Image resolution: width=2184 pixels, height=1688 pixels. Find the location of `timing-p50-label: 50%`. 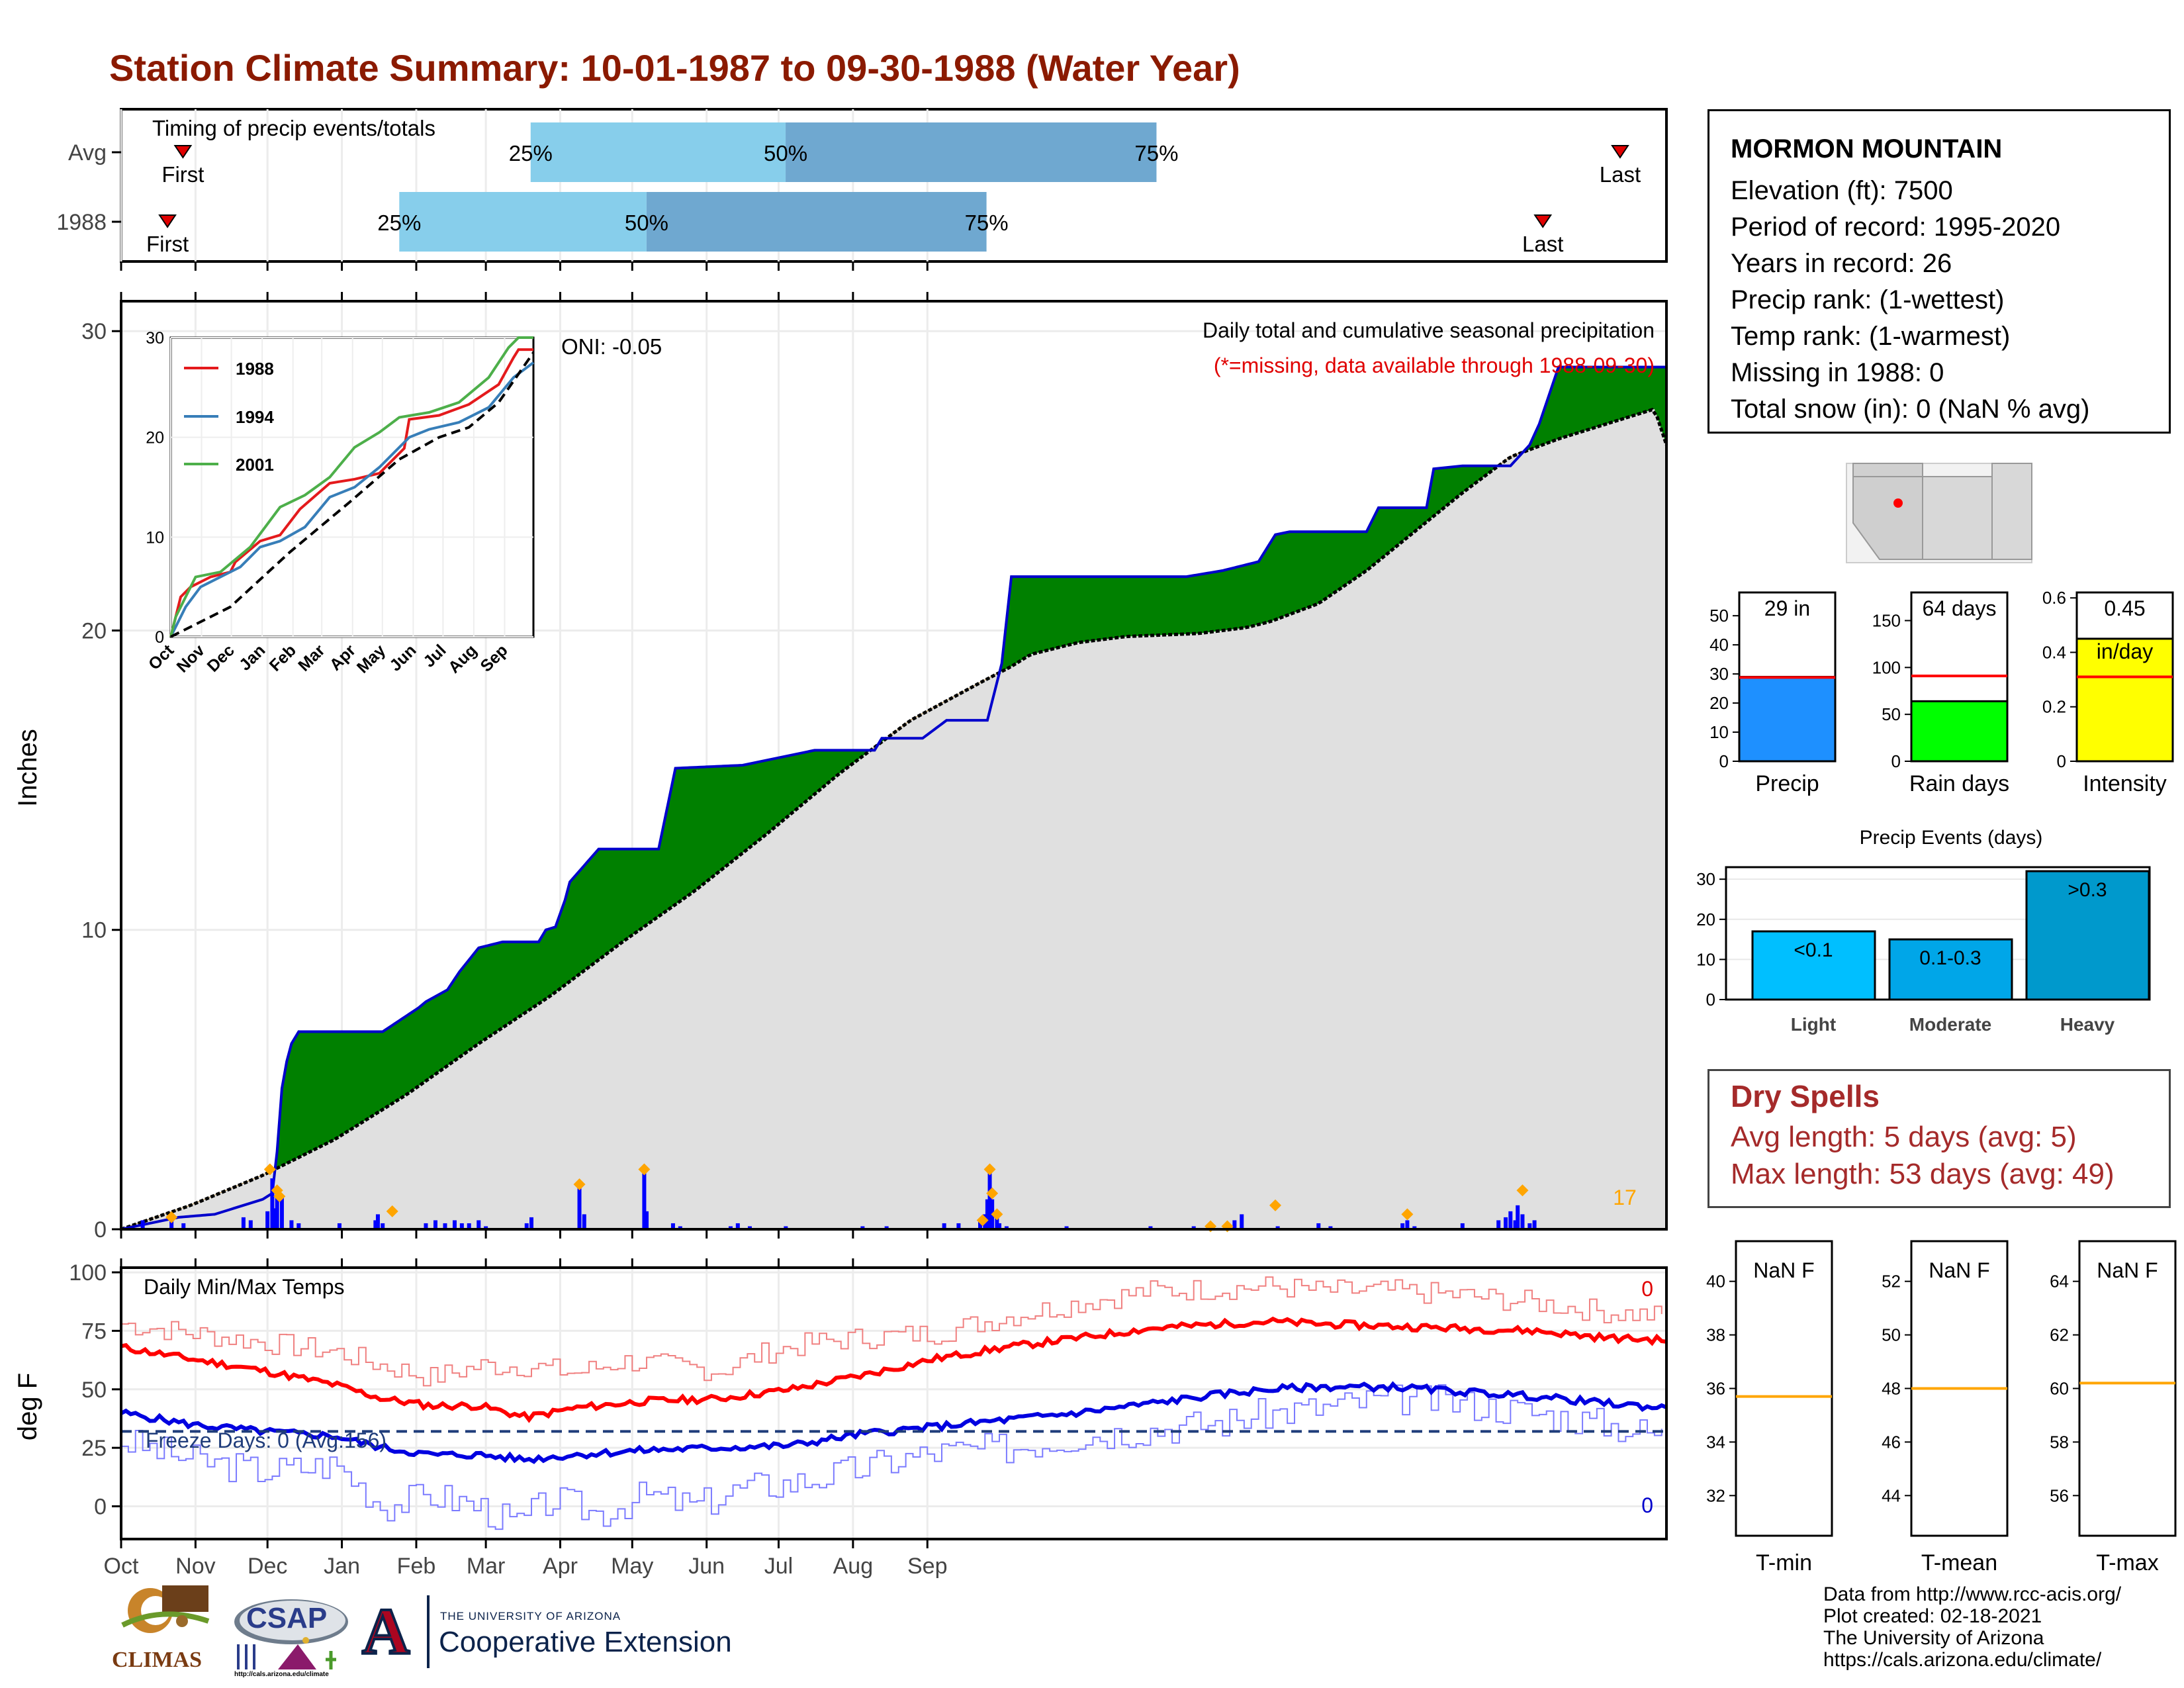

timing-p50-label: 50% is located at coordinates (785, 153).